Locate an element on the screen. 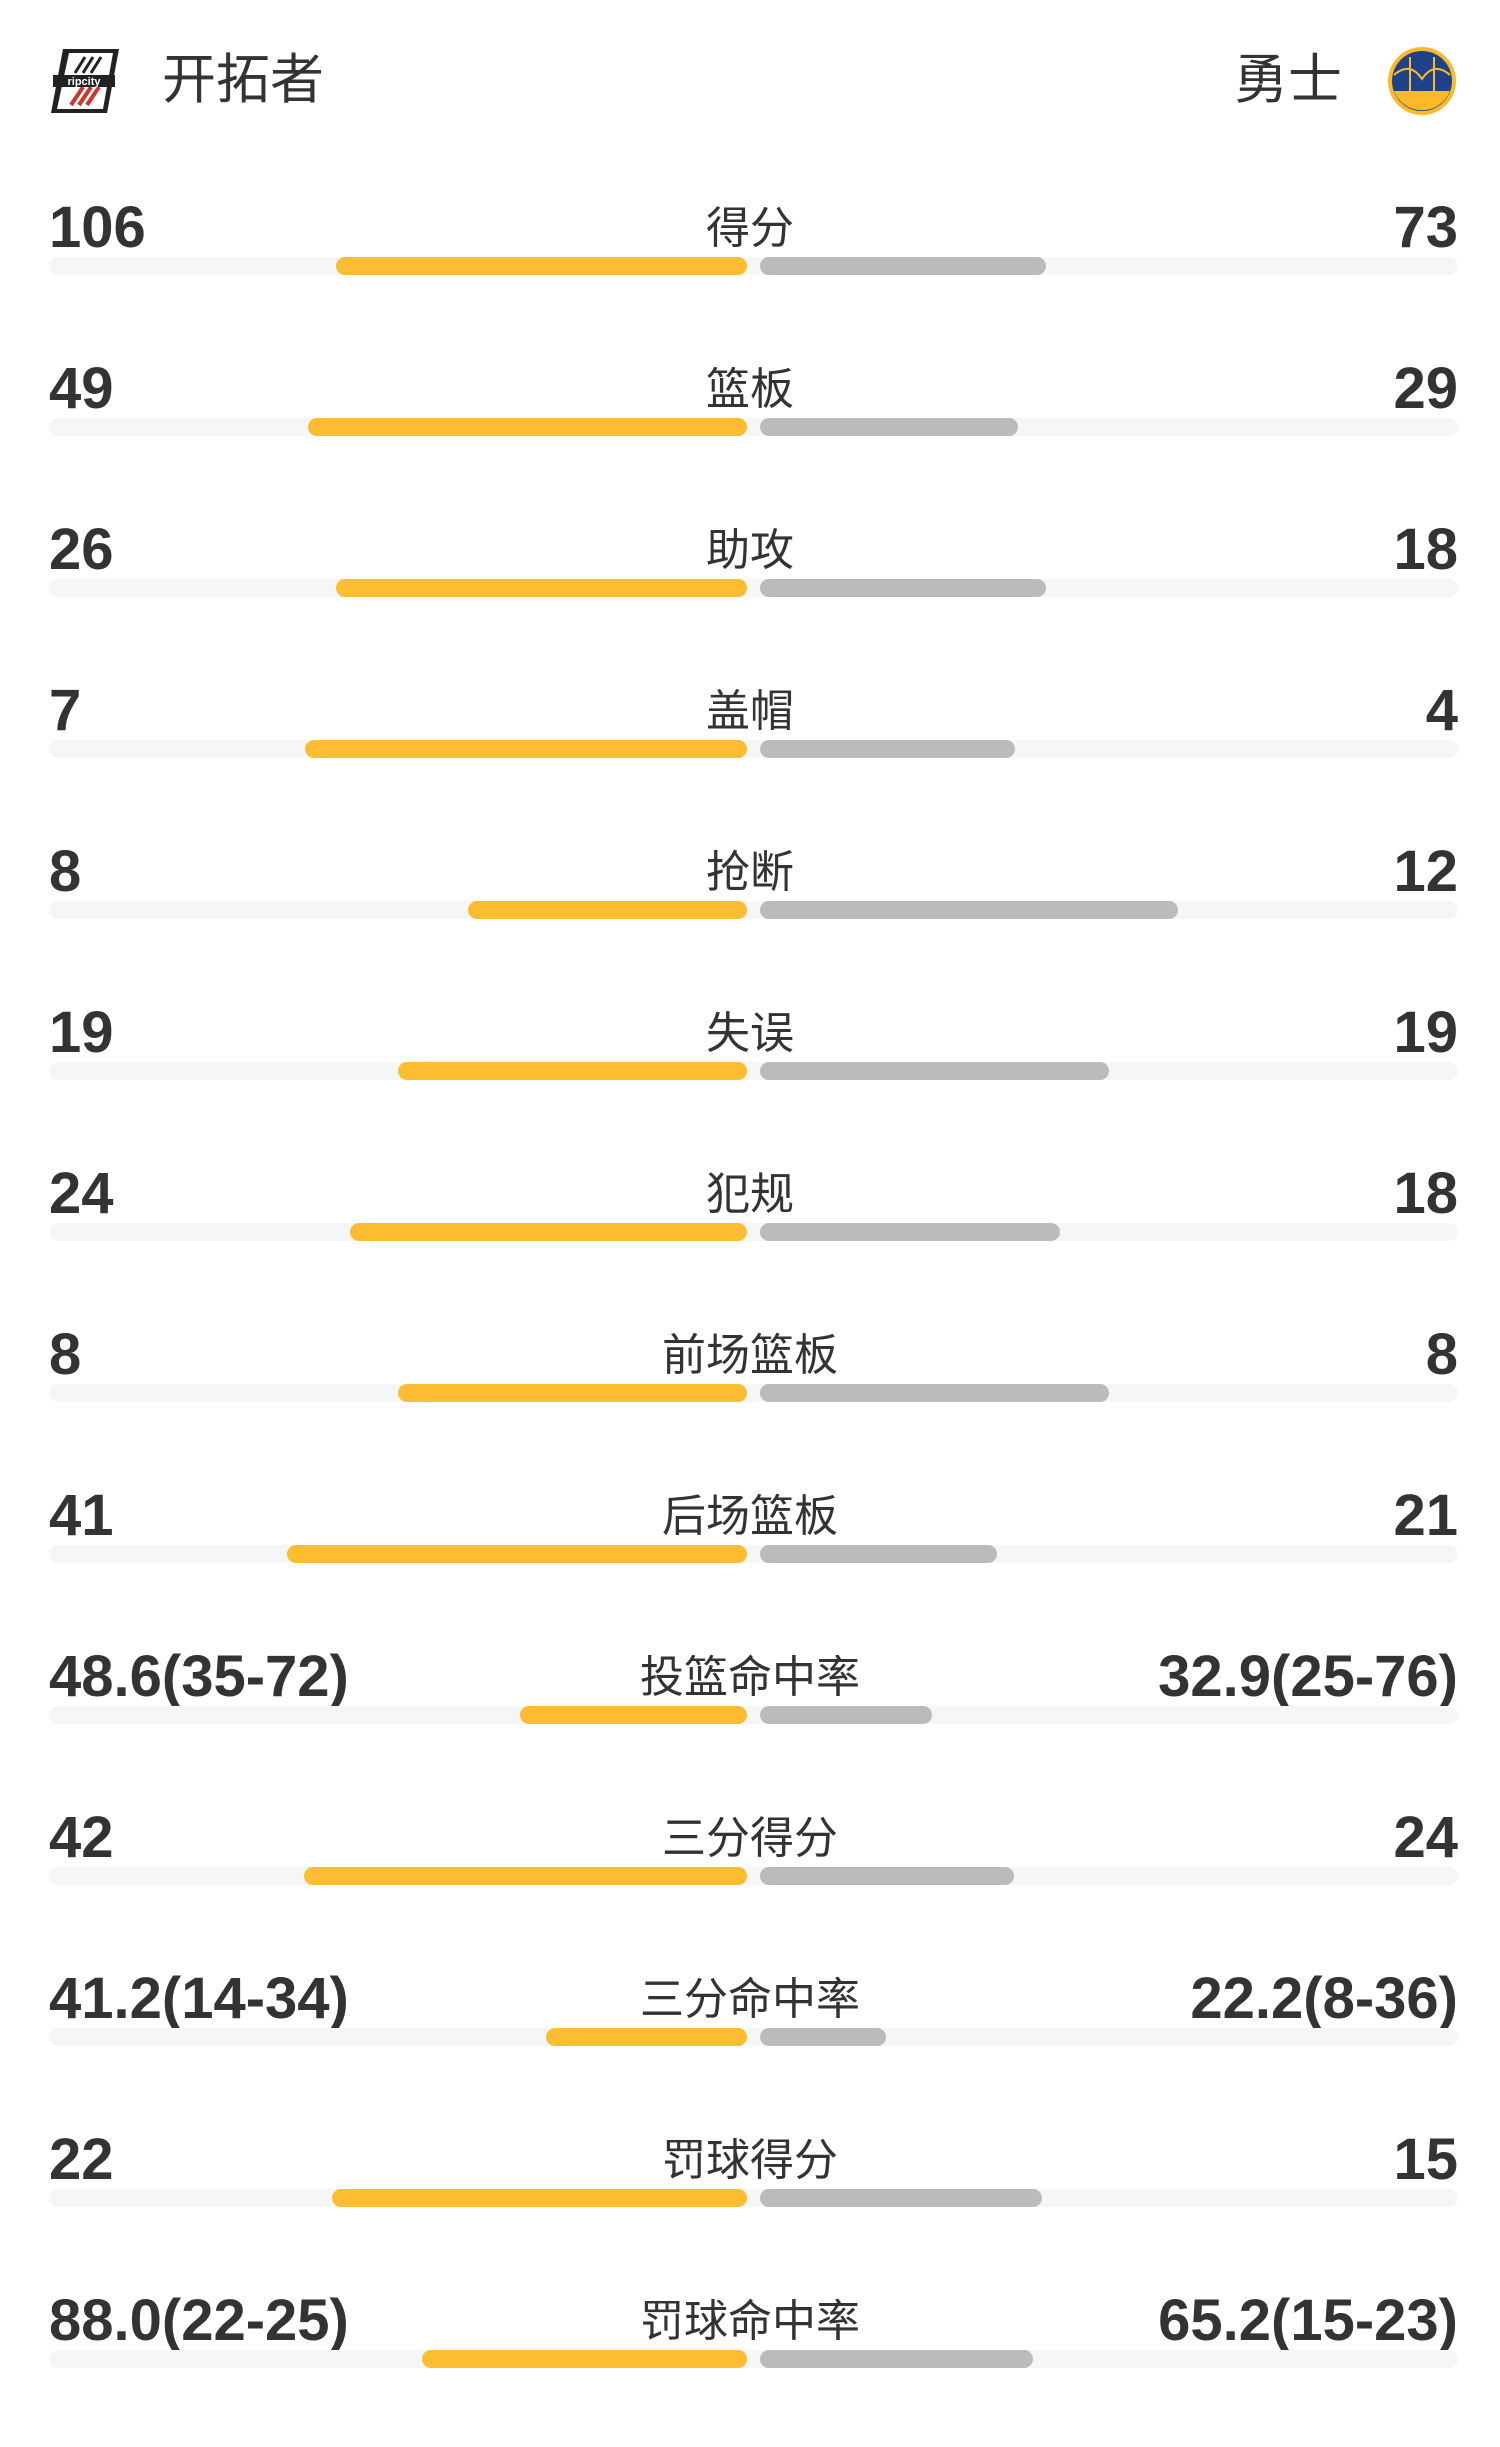 The height and width of the screenshot is (2447, 1500). stat-row: 106 得分 73 is located at coordinates (750, 273).